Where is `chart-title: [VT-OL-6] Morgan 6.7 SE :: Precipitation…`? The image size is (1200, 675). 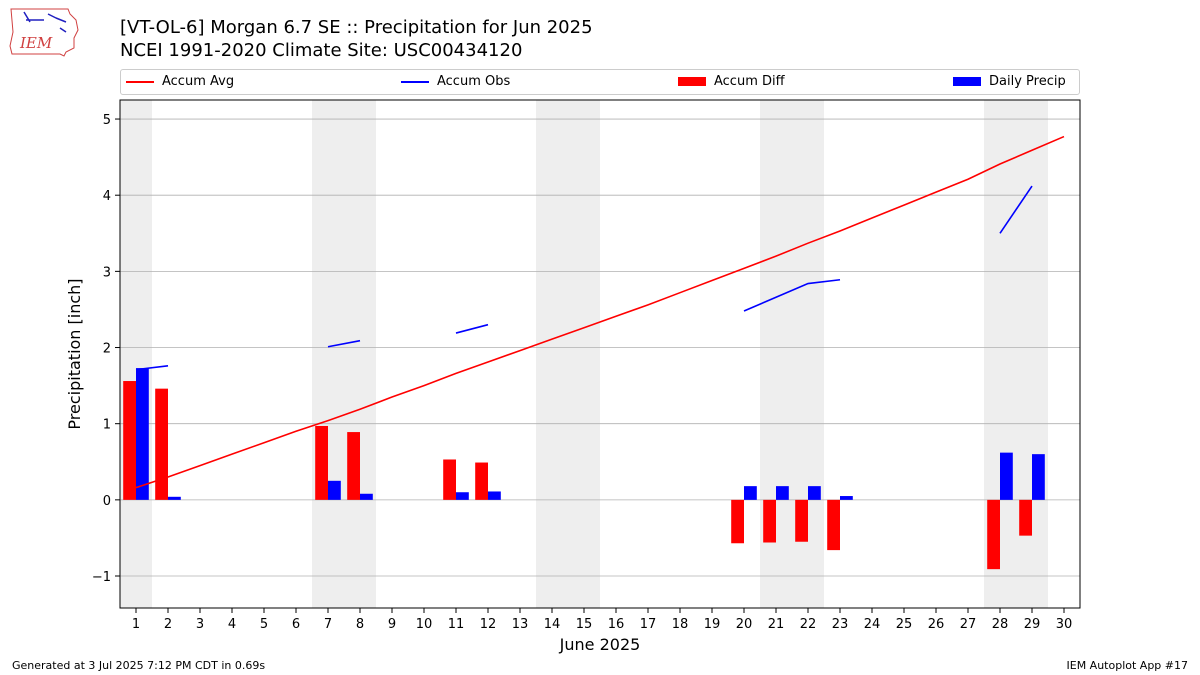 chart-title: [VT-OL-6] Morgan 6.7 SE :: Precipitation… is located at coordinates (356, 27).